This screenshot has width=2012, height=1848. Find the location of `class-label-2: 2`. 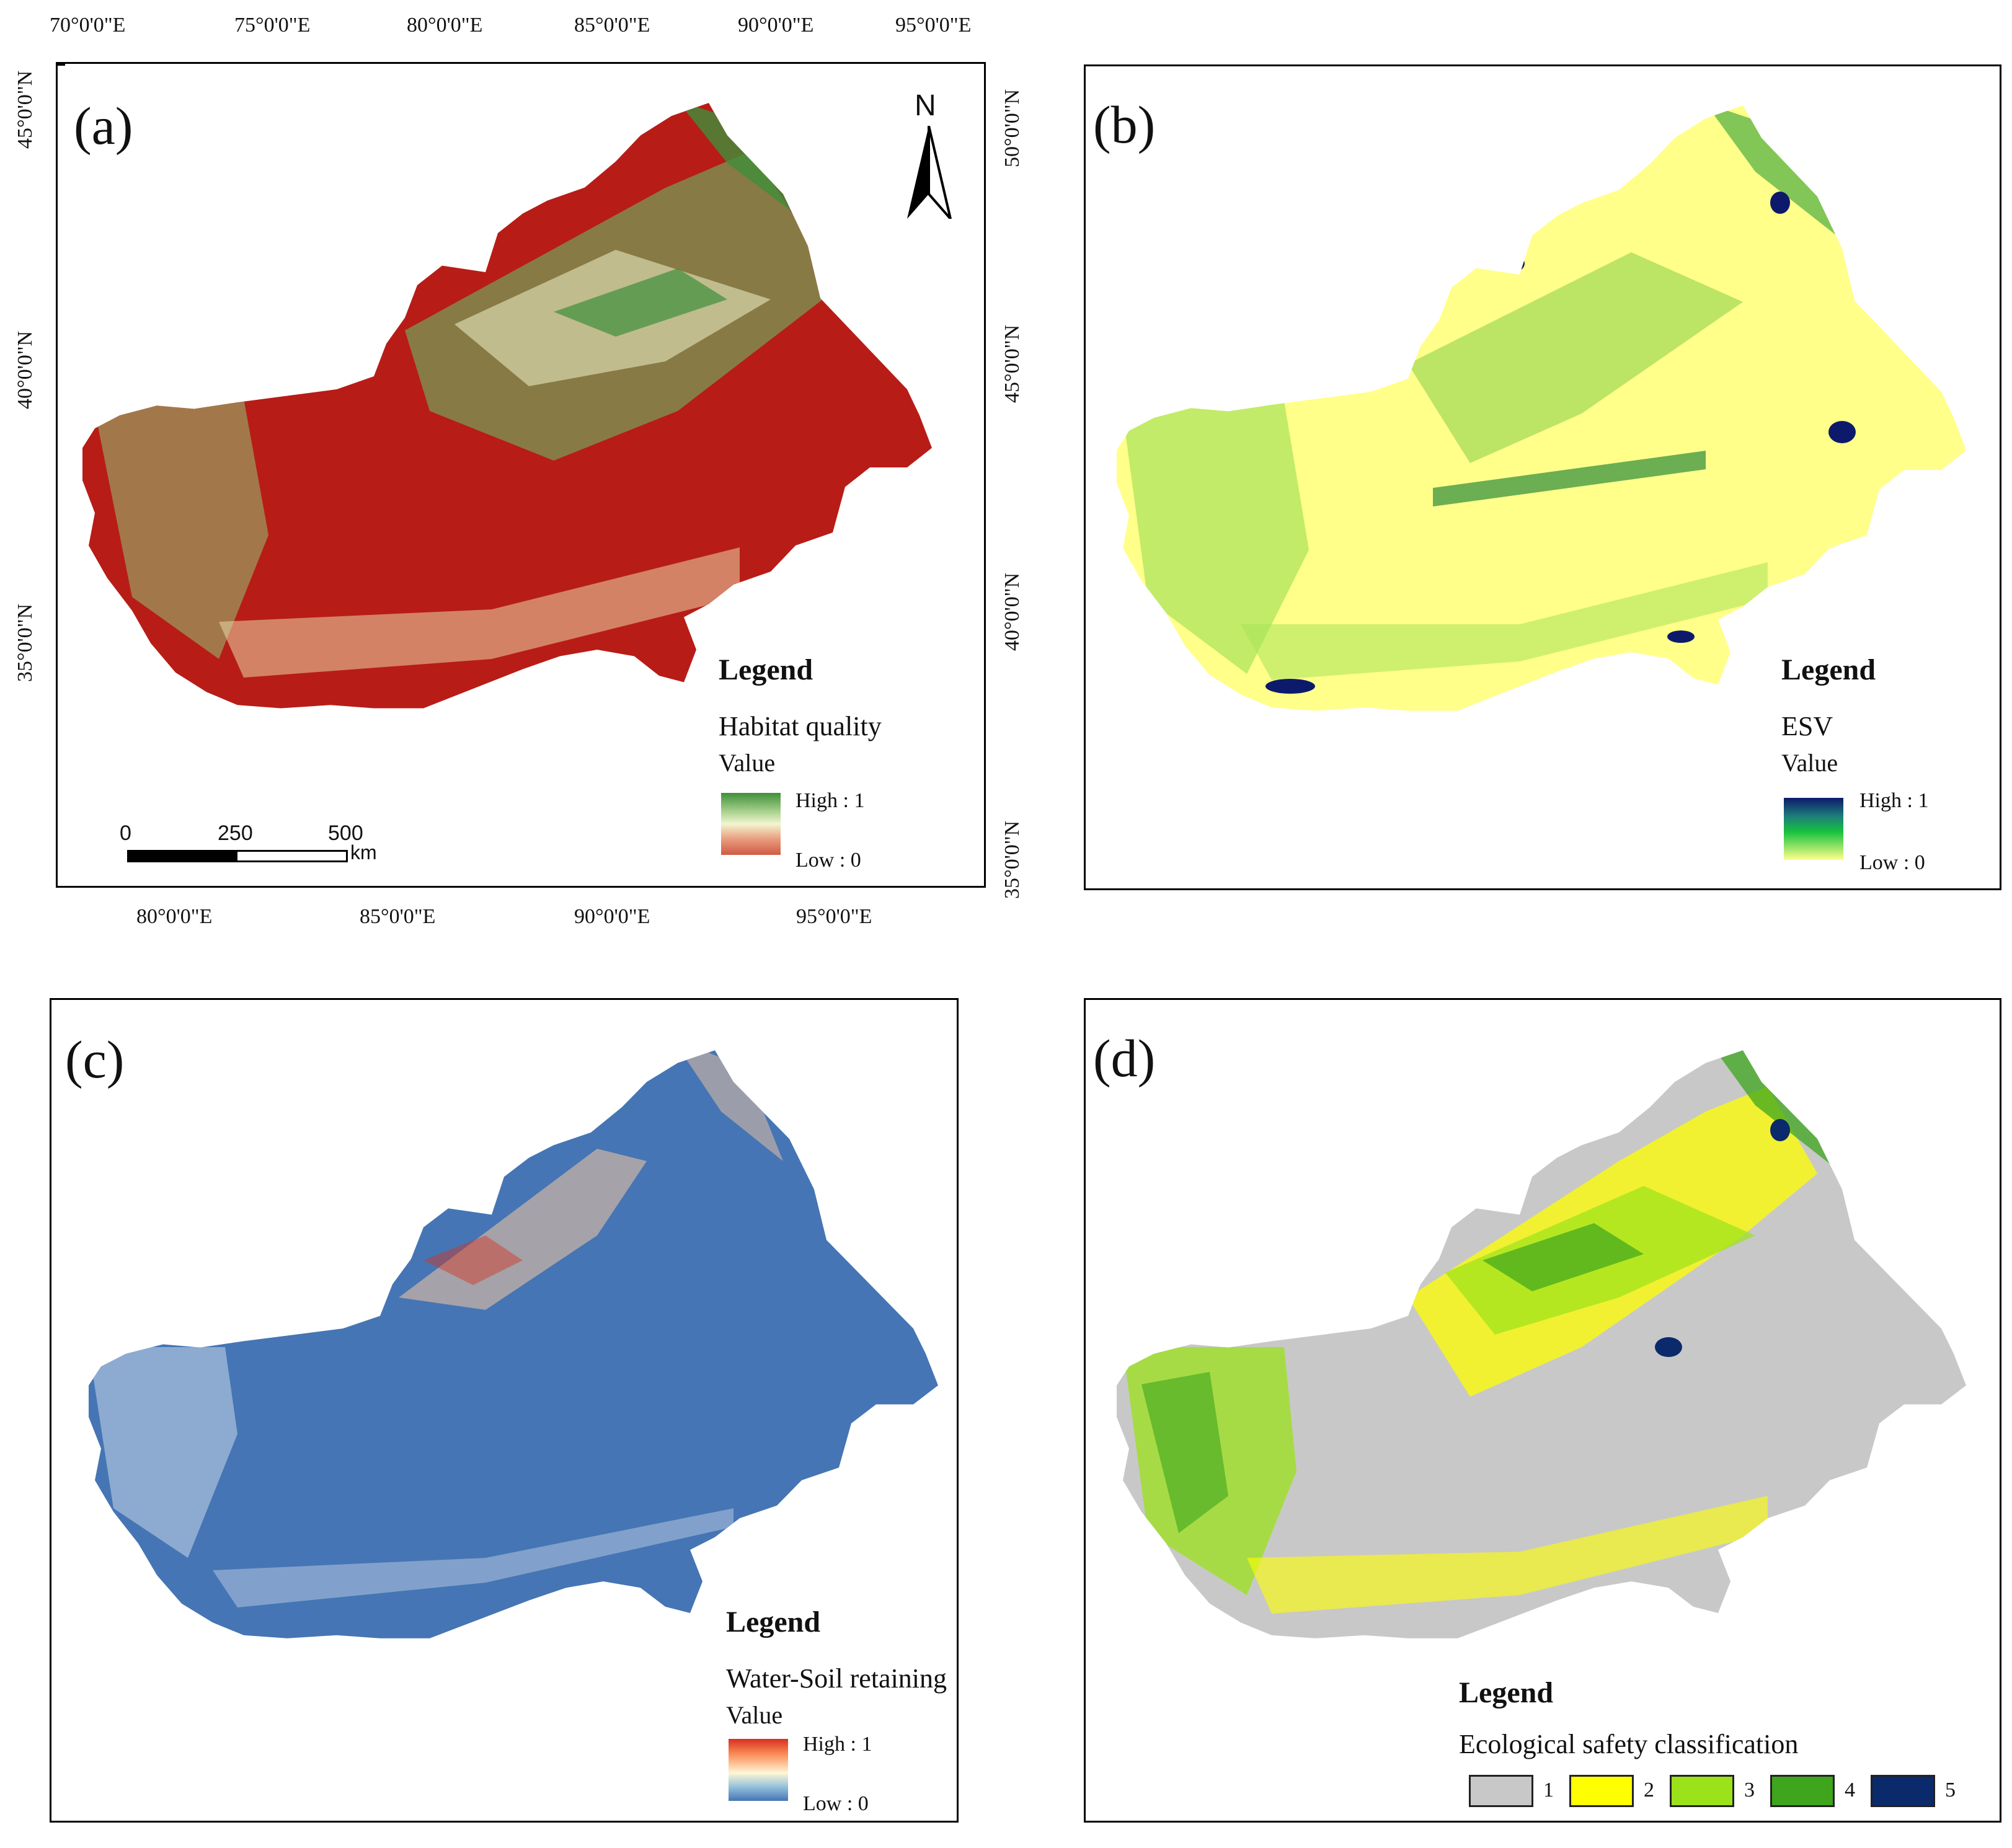

class-label-2: 2 is located at coordinates (1649, 1791).